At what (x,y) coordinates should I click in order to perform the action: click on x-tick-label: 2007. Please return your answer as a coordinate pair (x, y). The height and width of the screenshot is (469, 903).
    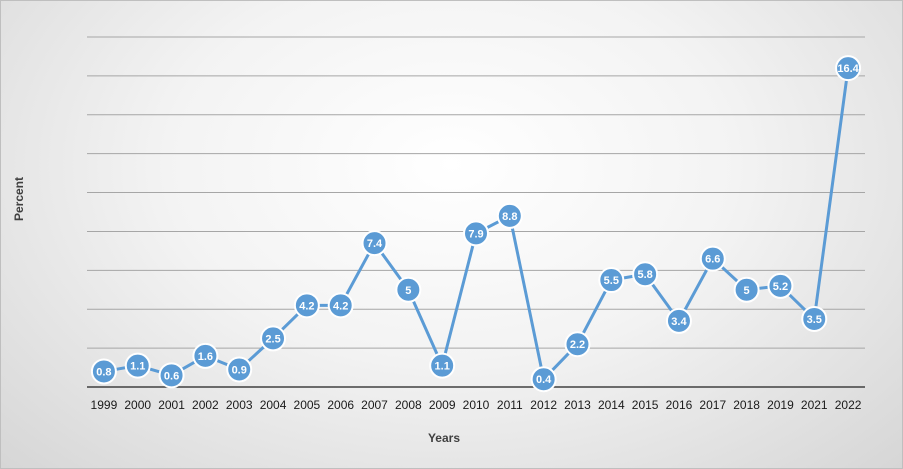
    Looking at the image, I should click on (374, 405).